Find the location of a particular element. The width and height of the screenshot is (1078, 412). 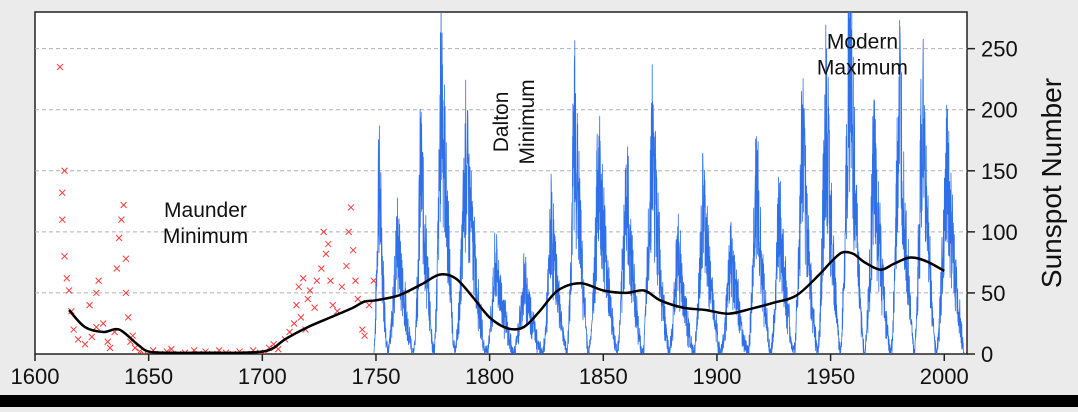

bottom-bar is located at coordinates (539, 401).